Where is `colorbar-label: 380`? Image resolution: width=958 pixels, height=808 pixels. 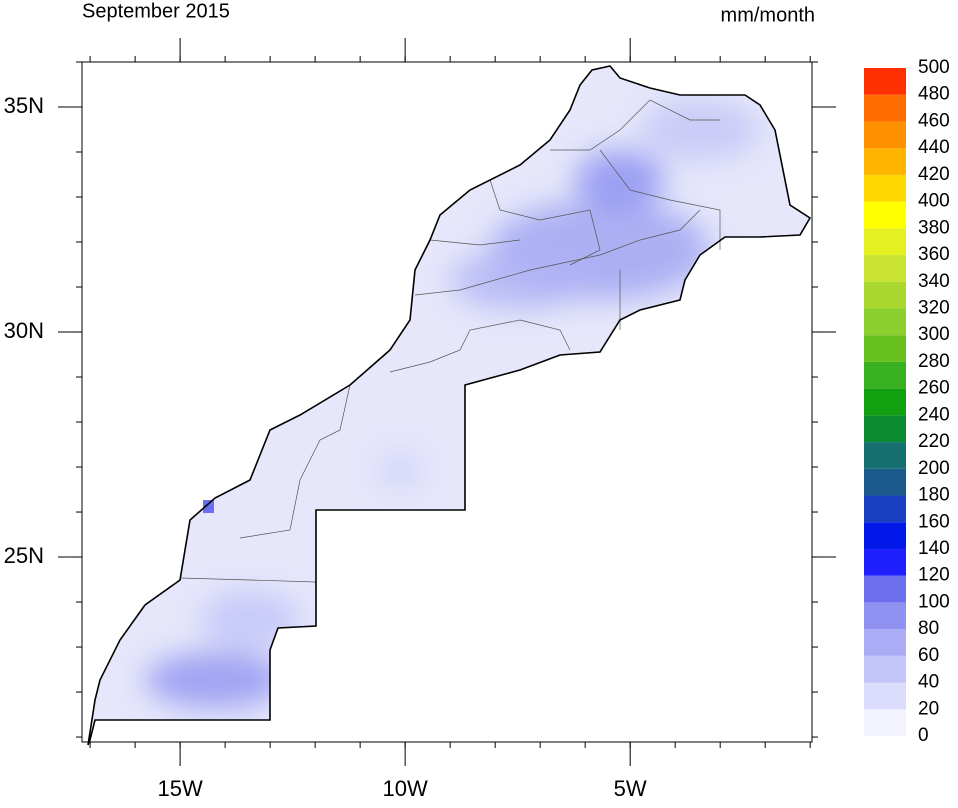
colorbar-label: 380 is located at coordinates (934, 227).